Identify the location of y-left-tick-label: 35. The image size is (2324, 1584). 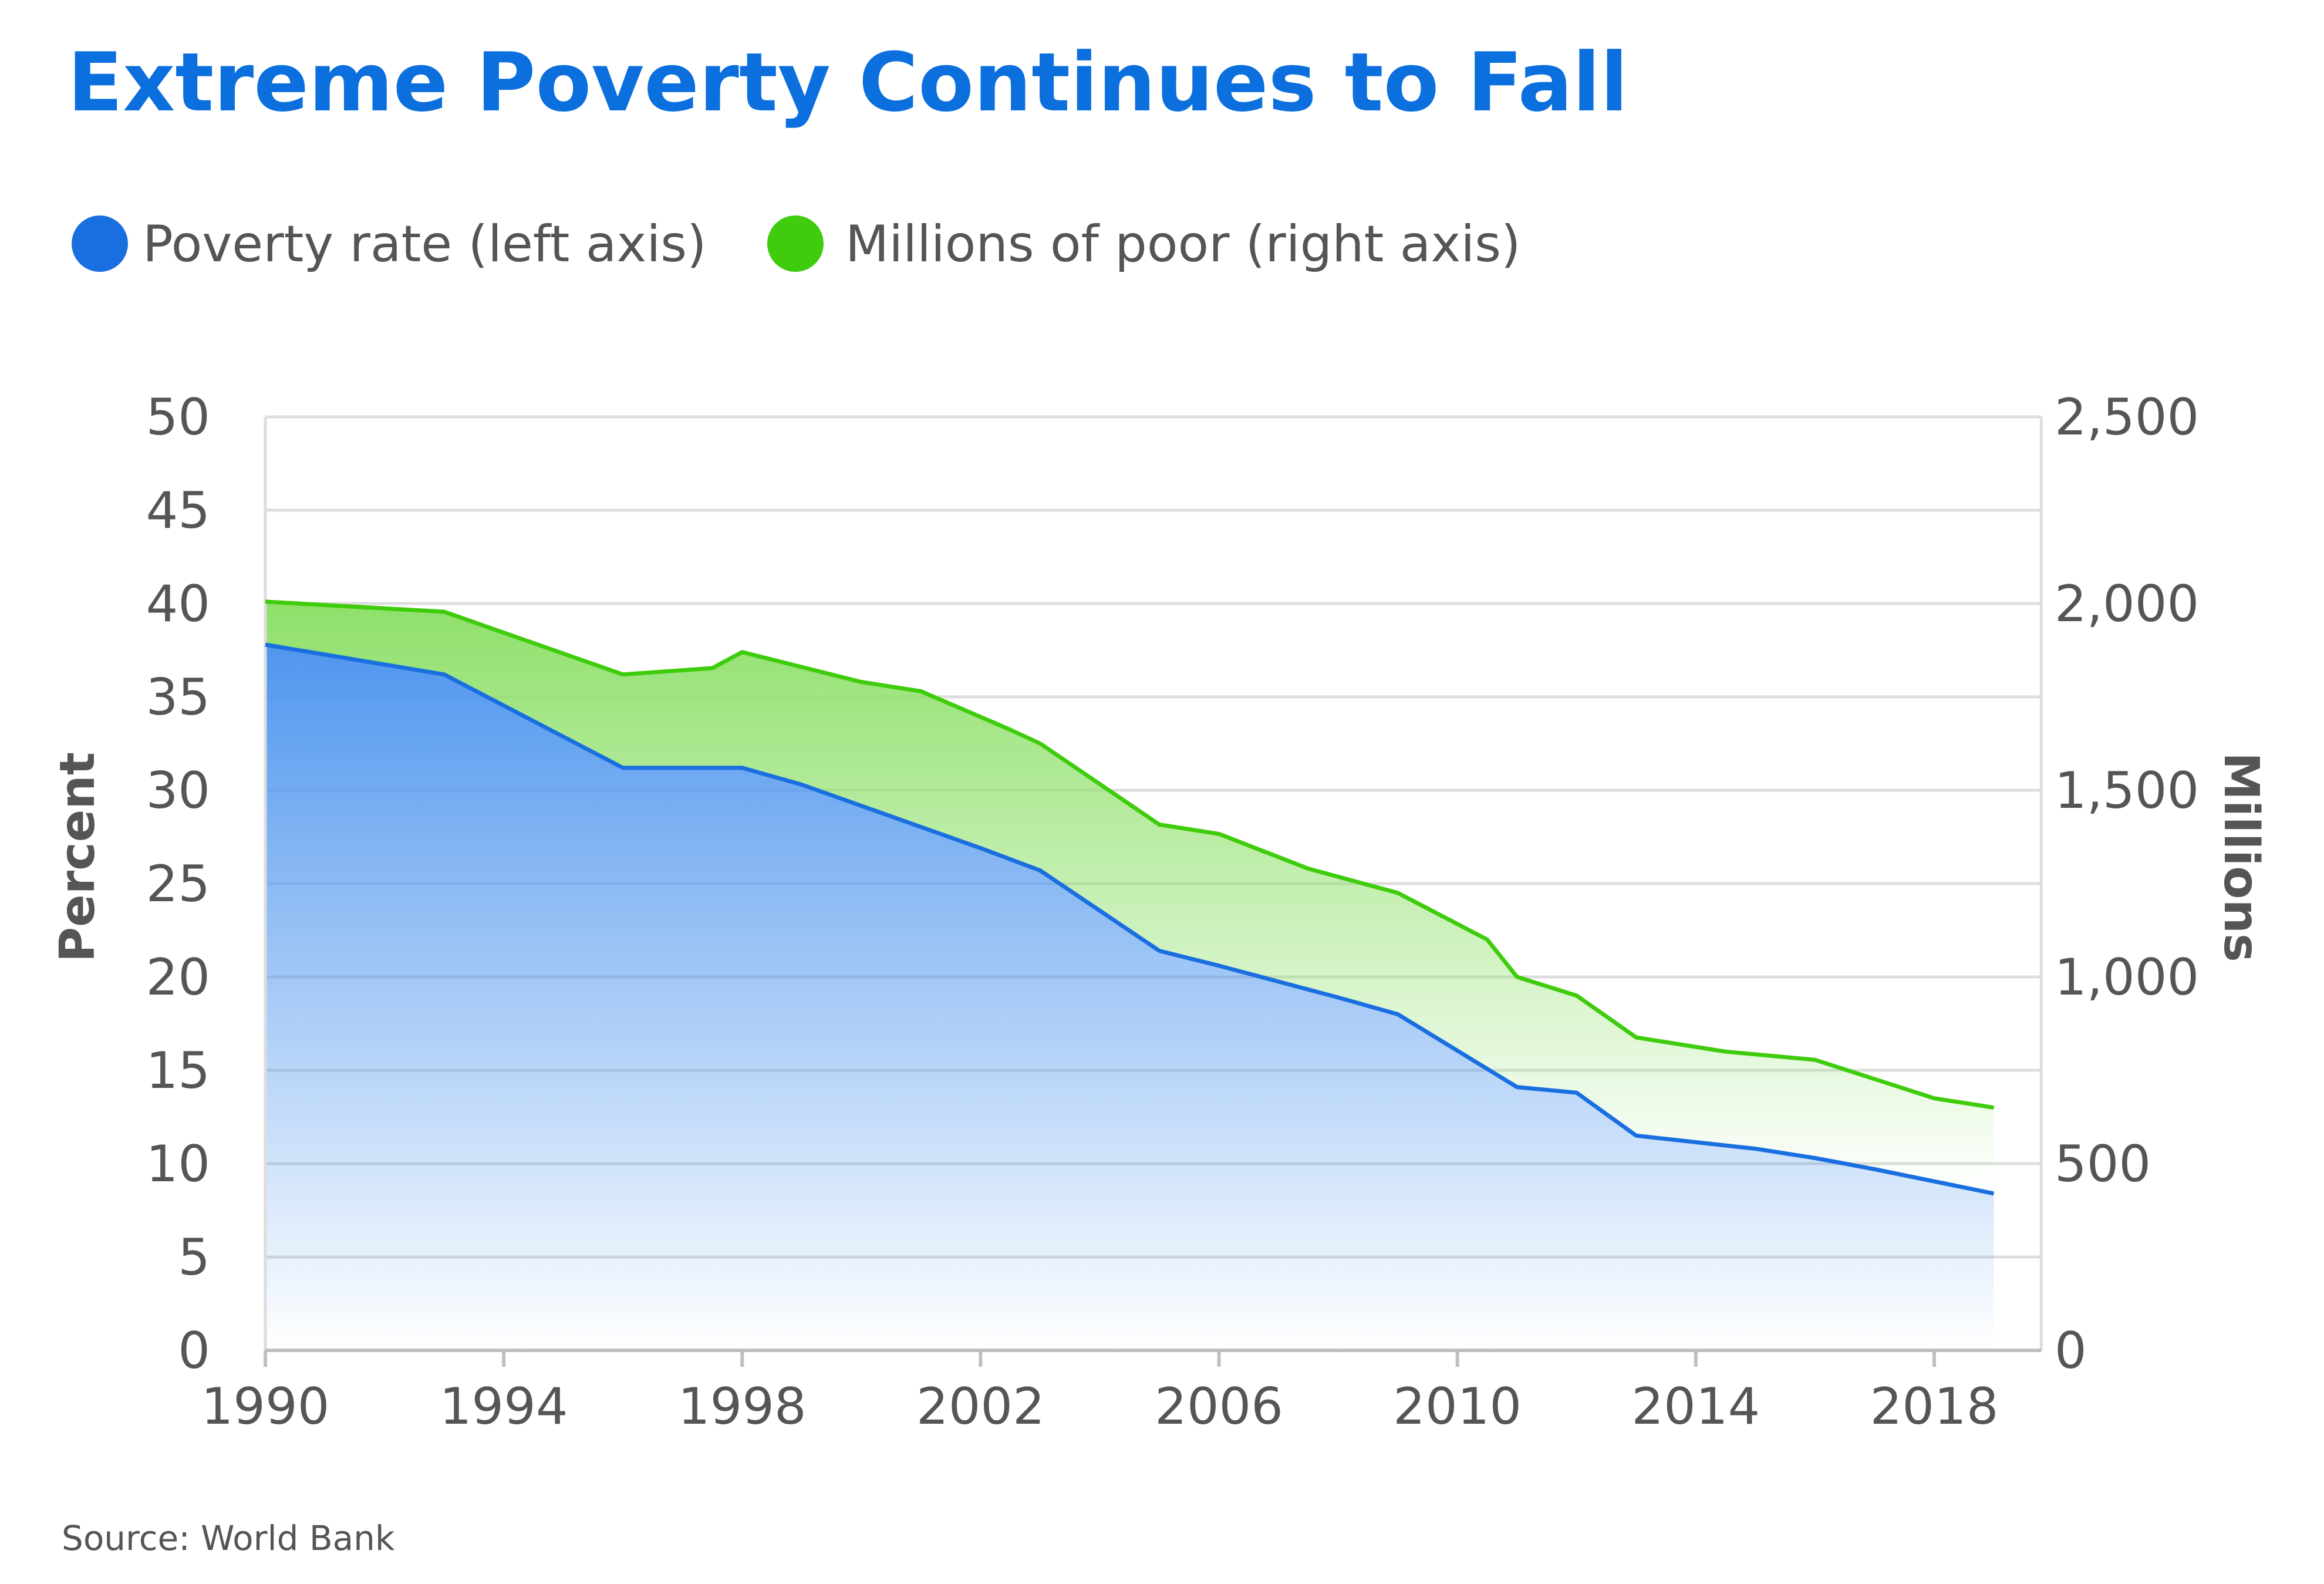
(178, 698).